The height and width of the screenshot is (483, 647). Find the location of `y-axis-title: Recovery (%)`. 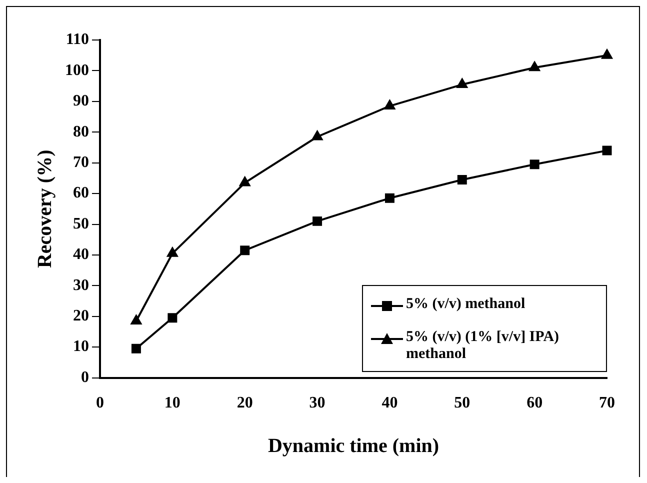

y-axis-title: Recovery (%) is located at coordinates (45, 209).